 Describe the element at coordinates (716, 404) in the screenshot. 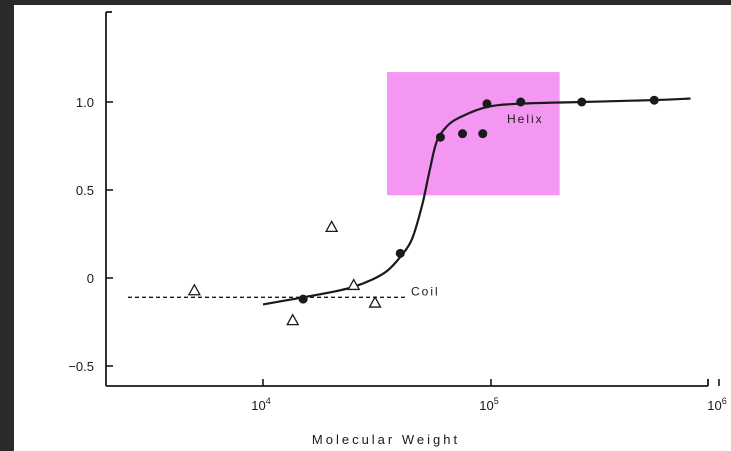

I see `x-tick-label: 10⁶` at that location.